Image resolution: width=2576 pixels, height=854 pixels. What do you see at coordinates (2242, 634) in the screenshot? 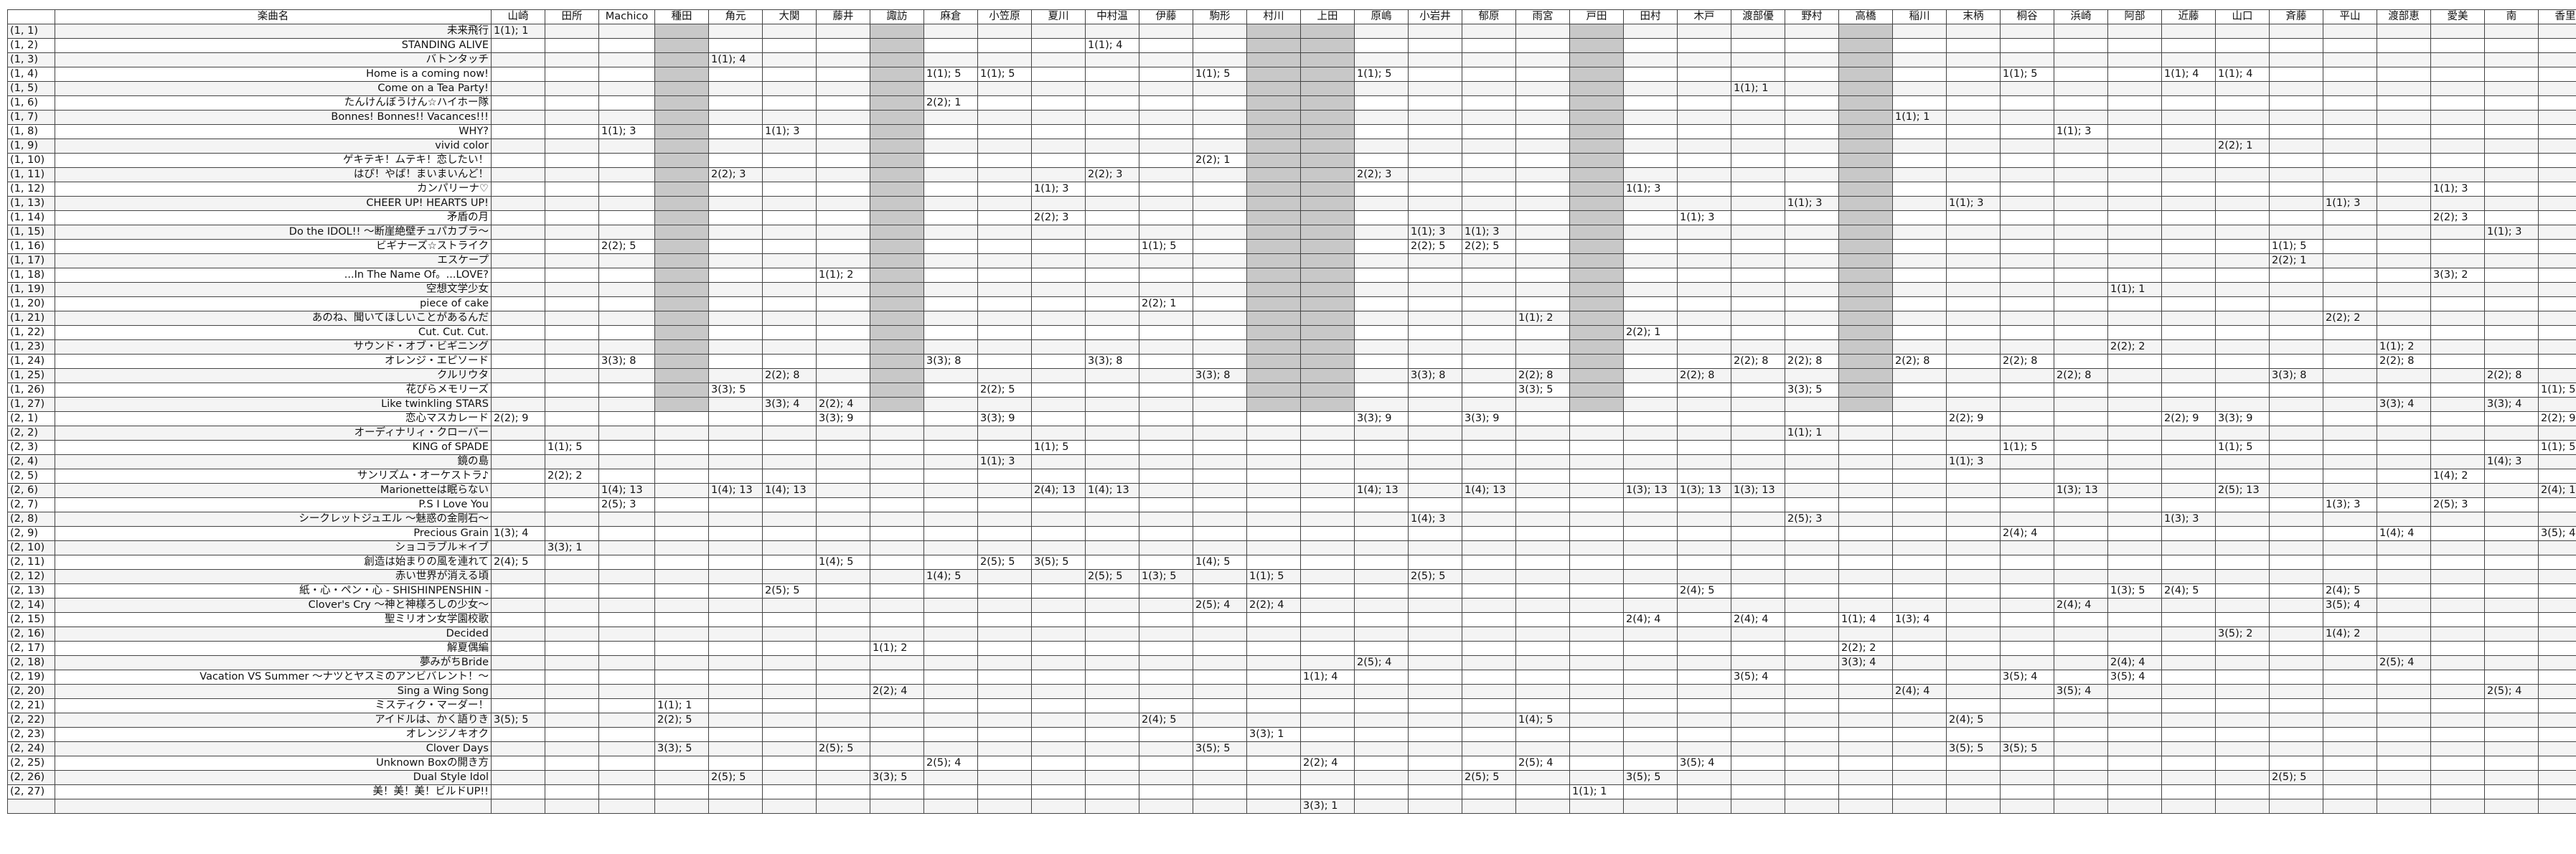
I see `assignment-cell: 3(5); 2` at bounding box center [2242, 634].